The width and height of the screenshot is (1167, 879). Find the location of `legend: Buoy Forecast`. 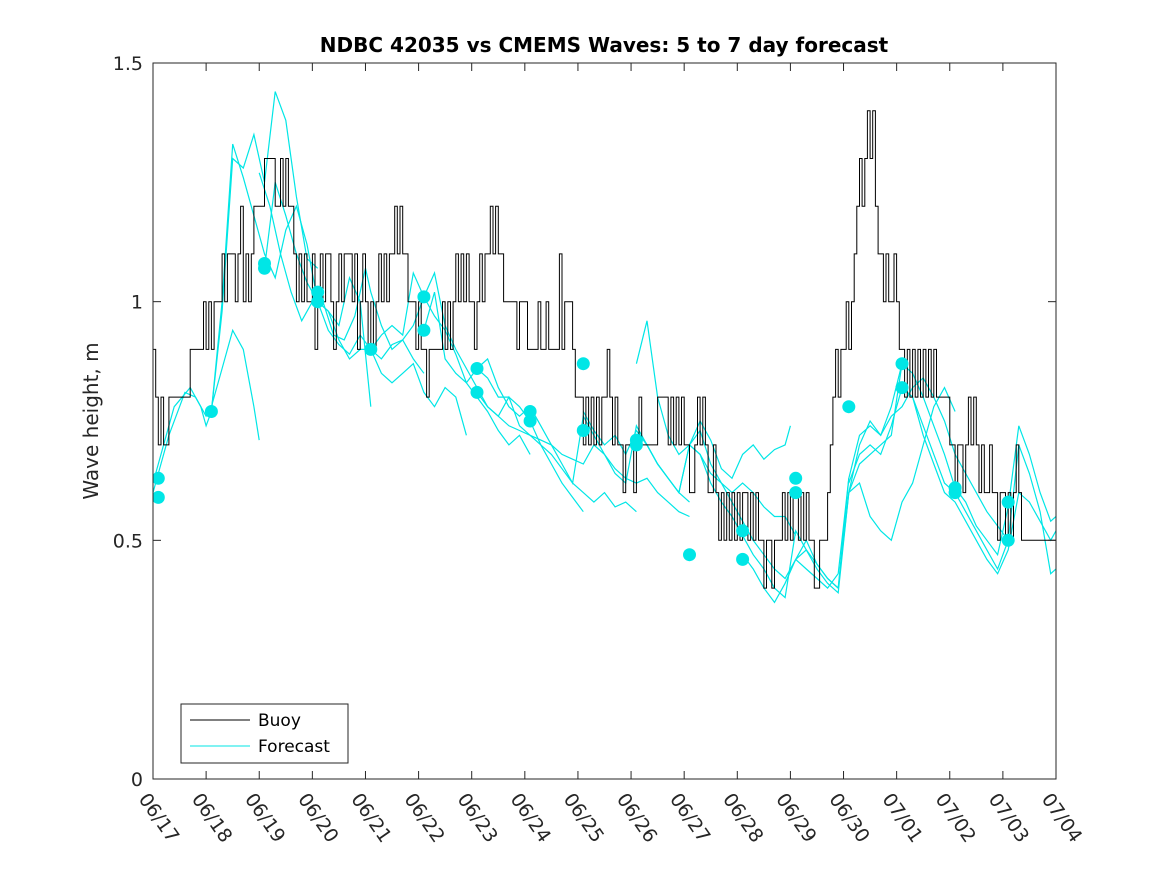

legend: Buoy Forecast is located at coordinates (264, 733).